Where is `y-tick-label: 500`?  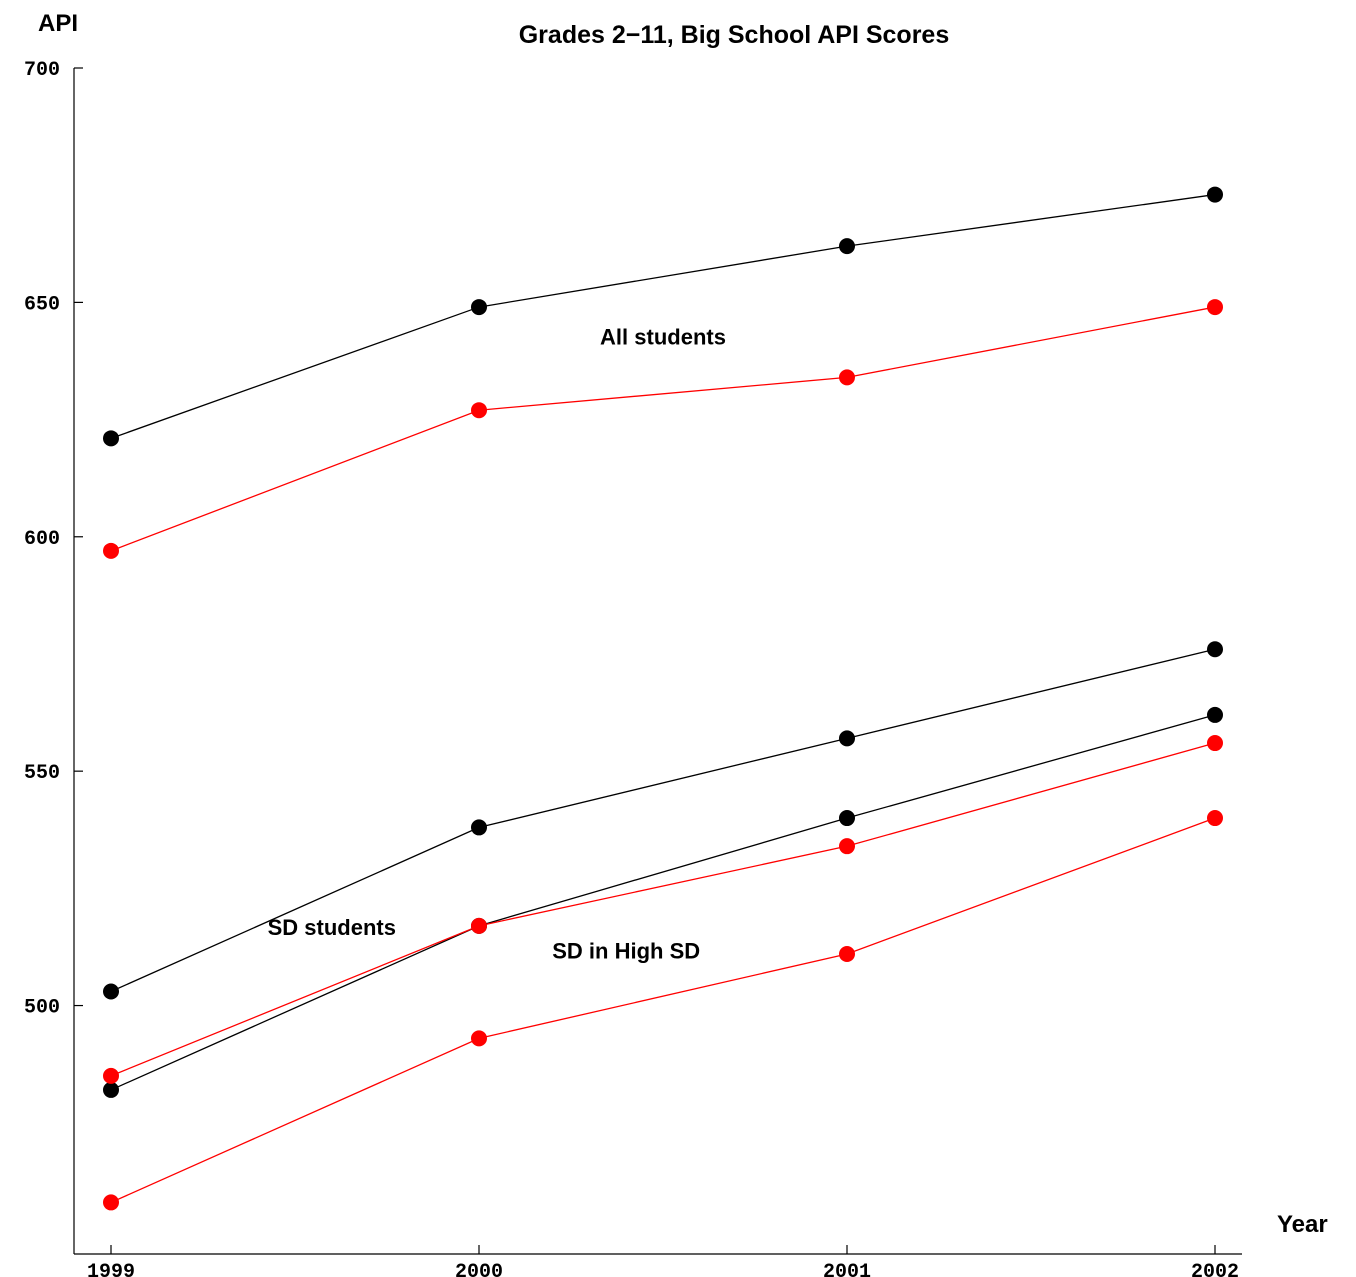 y-tick-label: 500 is located at coordinates (42, 1008).